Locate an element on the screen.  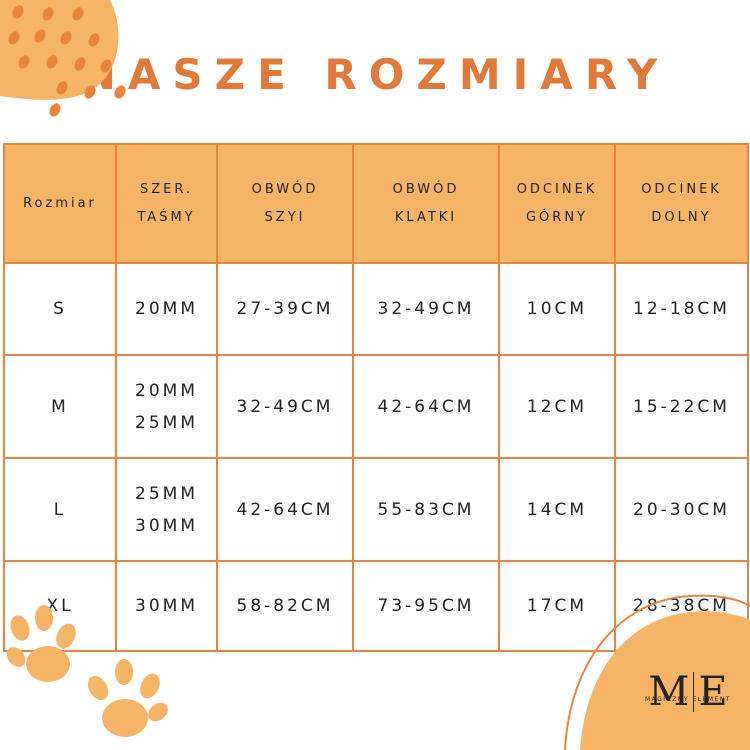
cell-text: M is located at coordinates (60, 406).